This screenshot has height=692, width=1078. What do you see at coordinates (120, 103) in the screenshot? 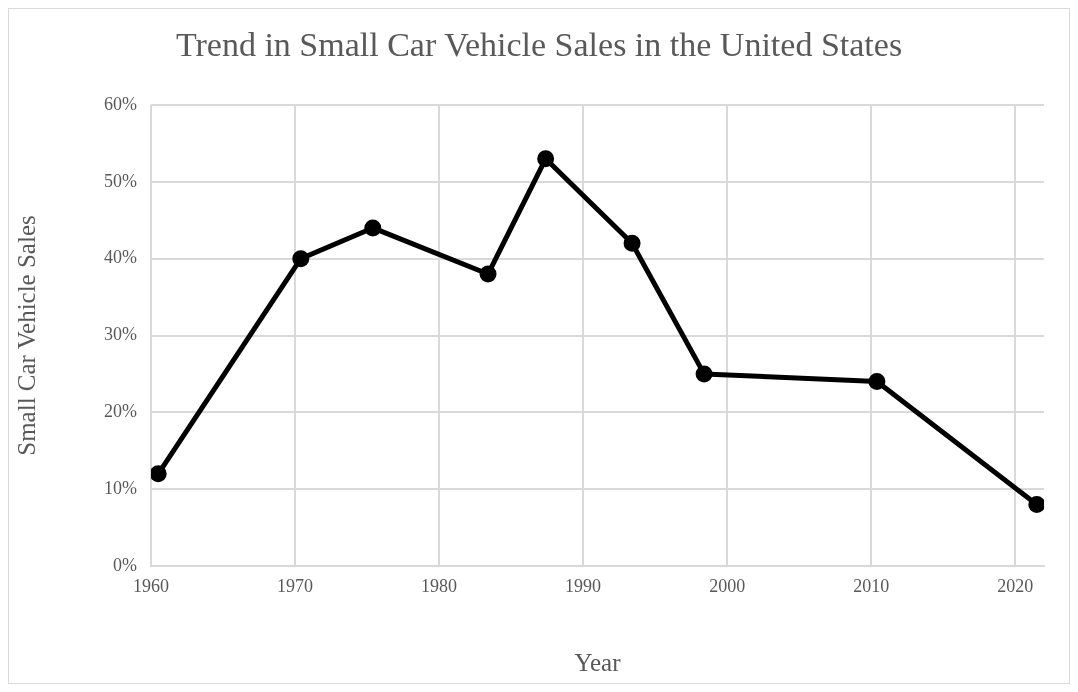
I see `y-tick-label: 60%` at bounding box center [120, 103].